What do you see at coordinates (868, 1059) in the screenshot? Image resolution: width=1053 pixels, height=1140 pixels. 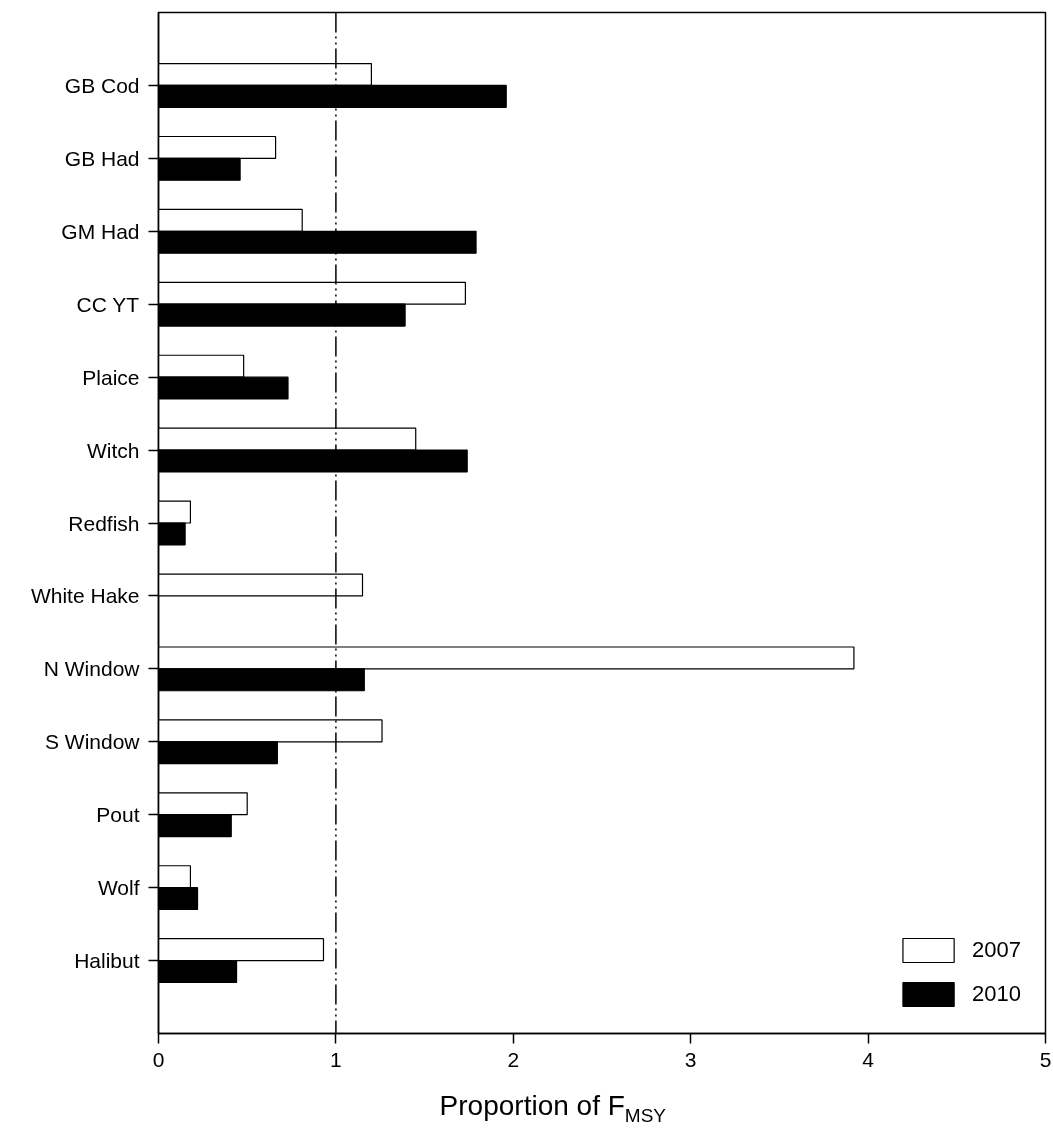 I see `x-tick-label: 4` at bounding box center [868, 1059].